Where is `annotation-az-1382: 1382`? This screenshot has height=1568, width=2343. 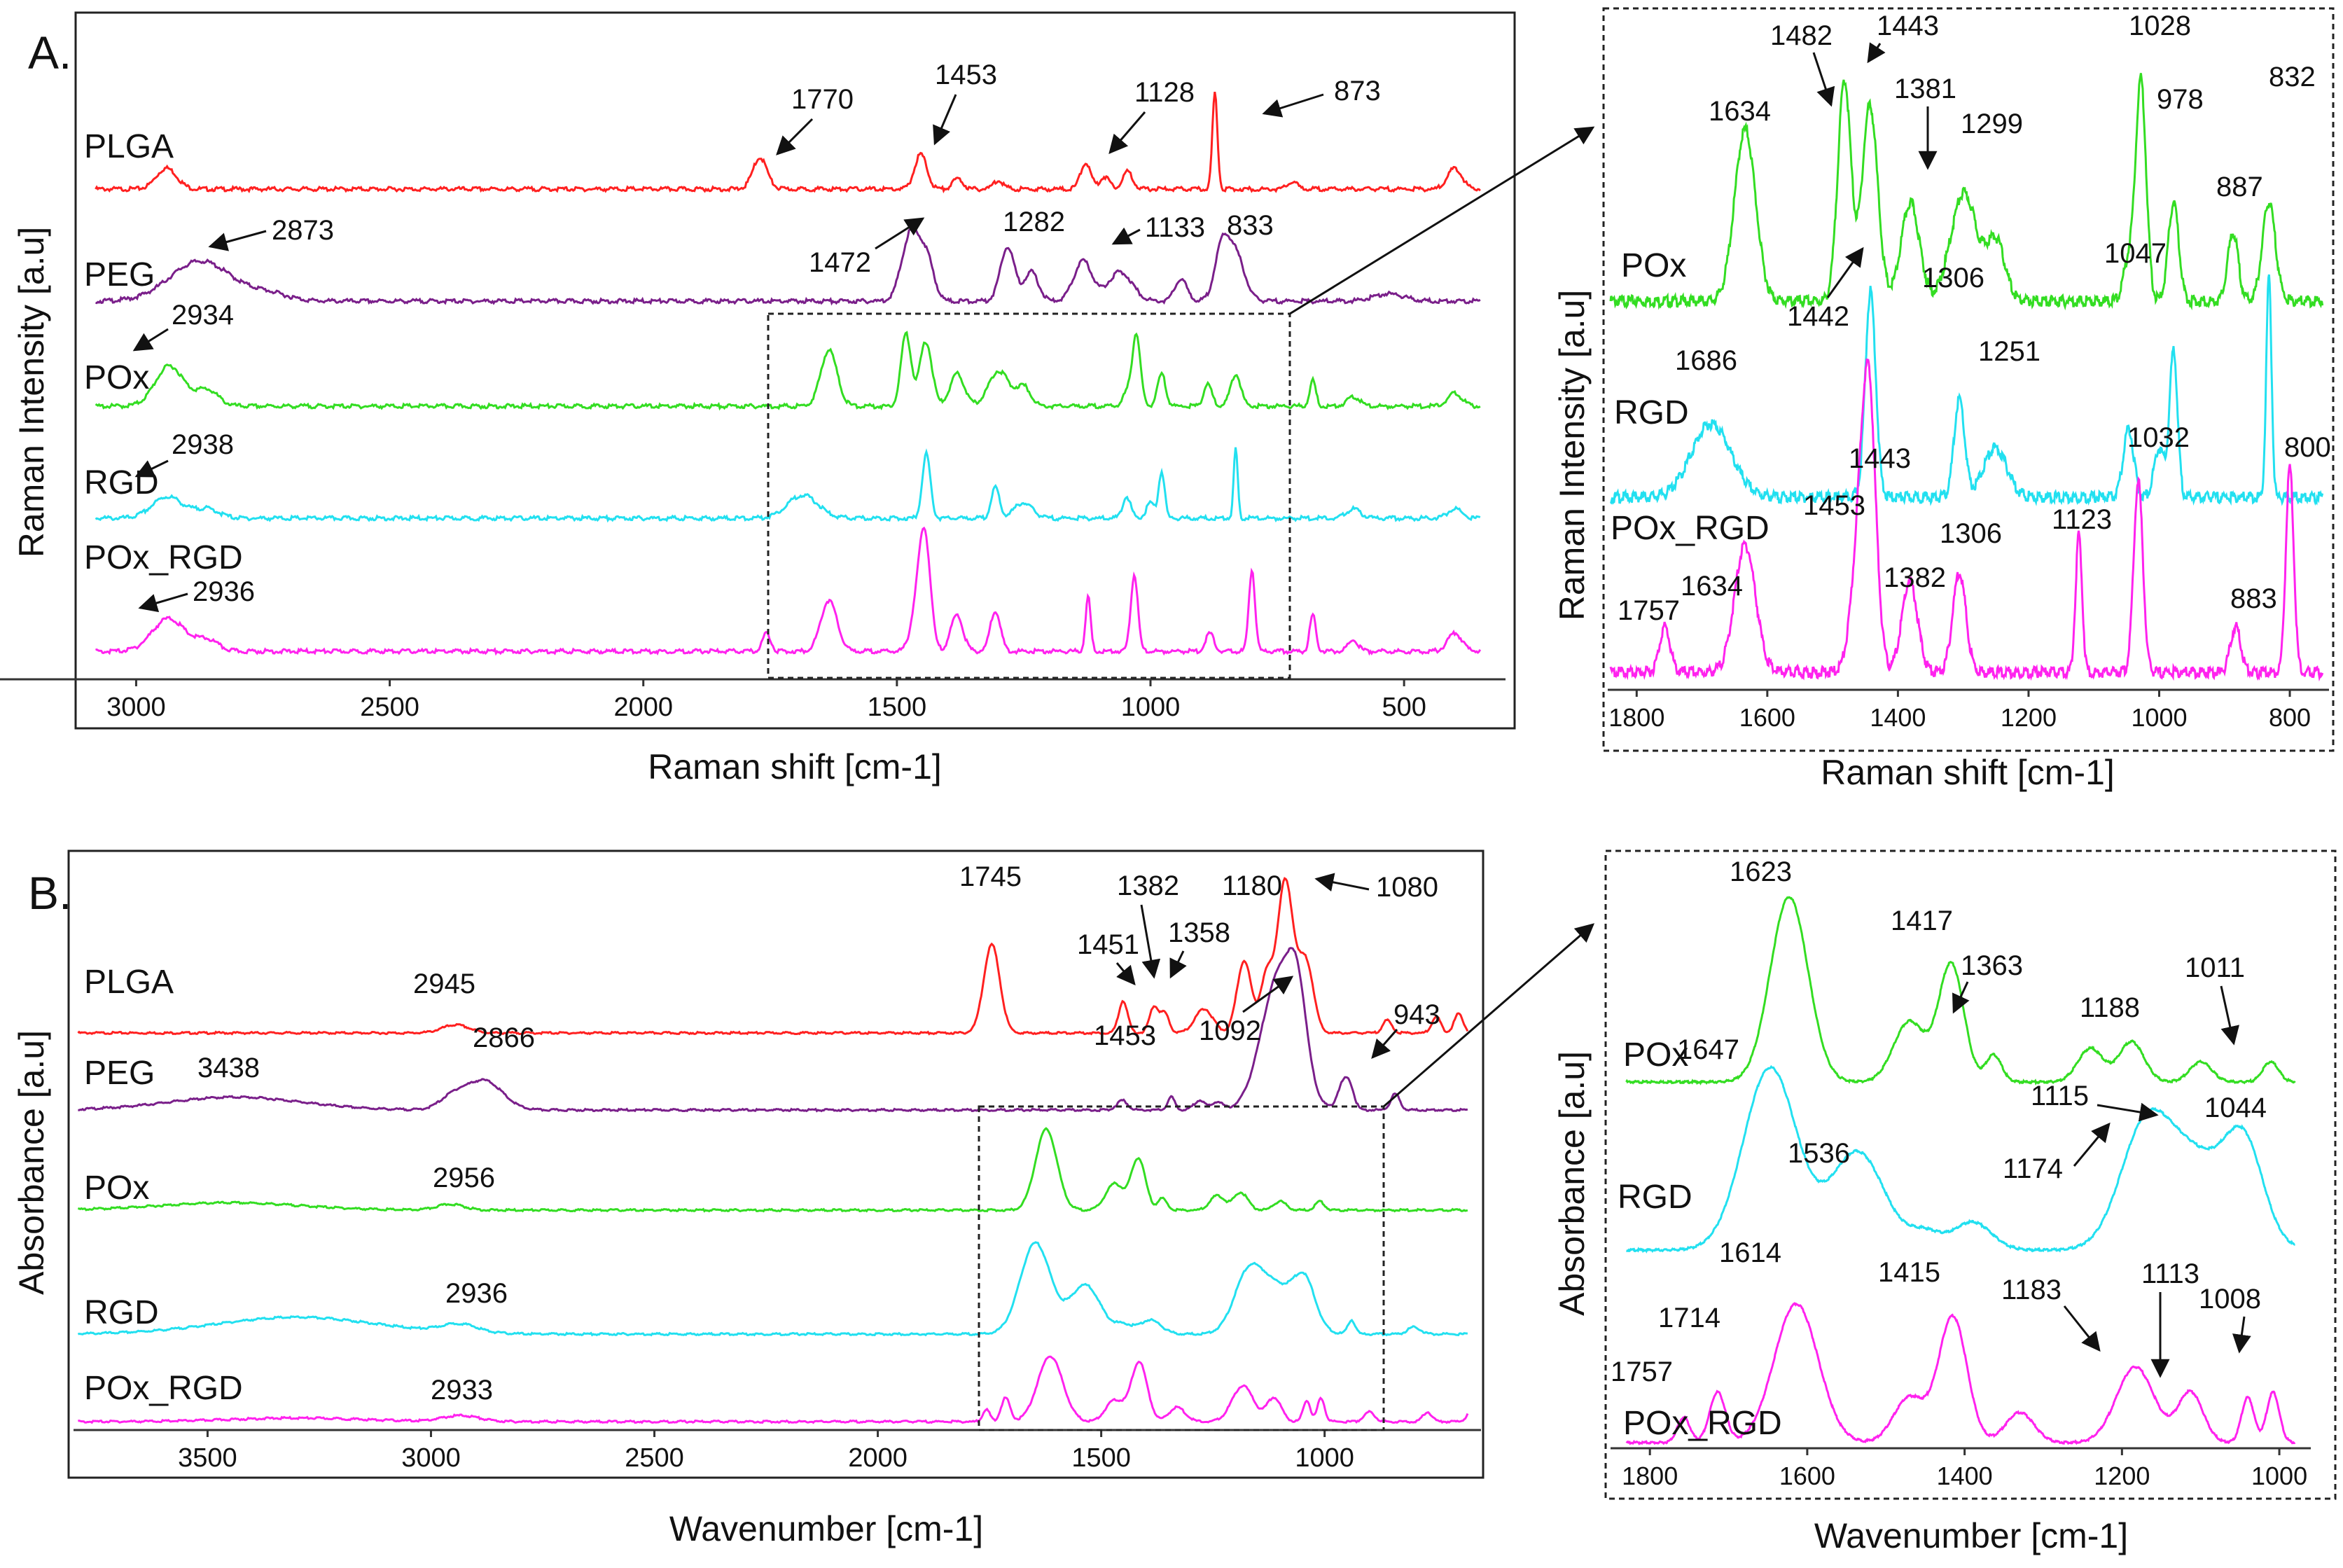
annotation-az-1382: 1382 is located at coordinates (1915, 577).